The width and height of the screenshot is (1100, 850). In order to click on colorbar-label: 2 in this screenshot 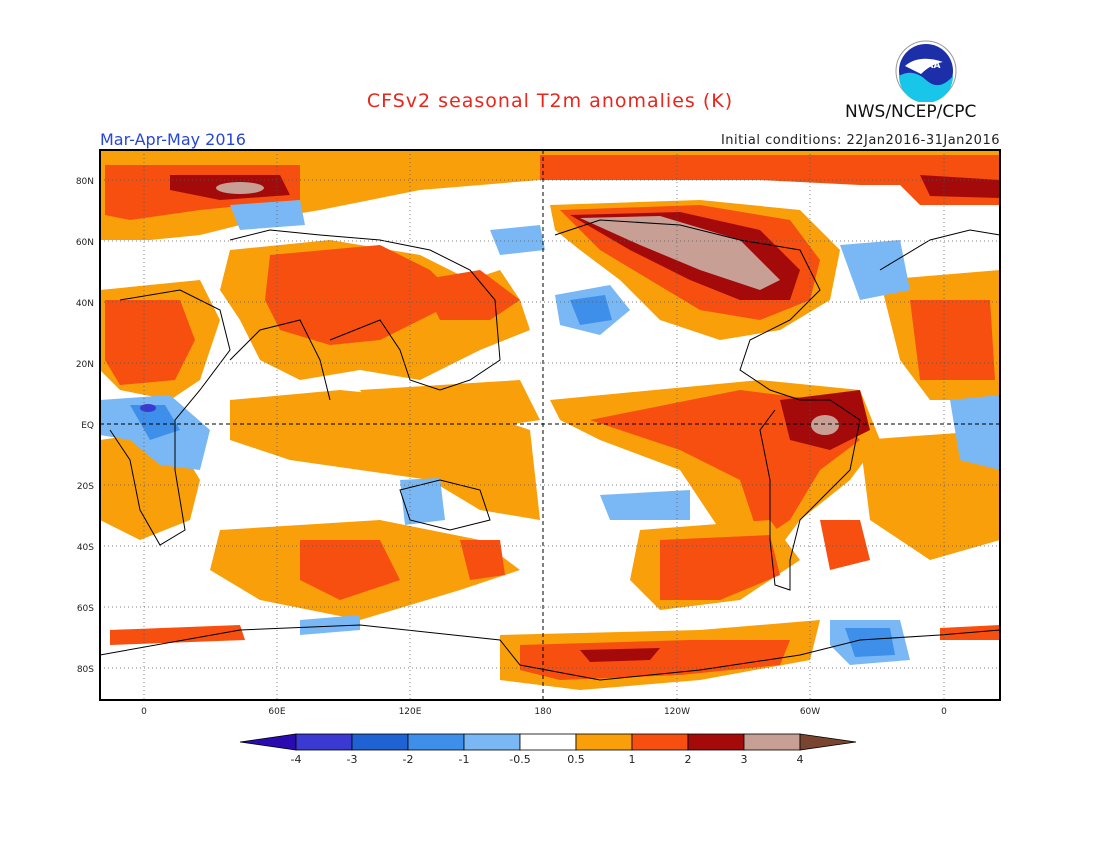, I will do `click(688, 759)`.